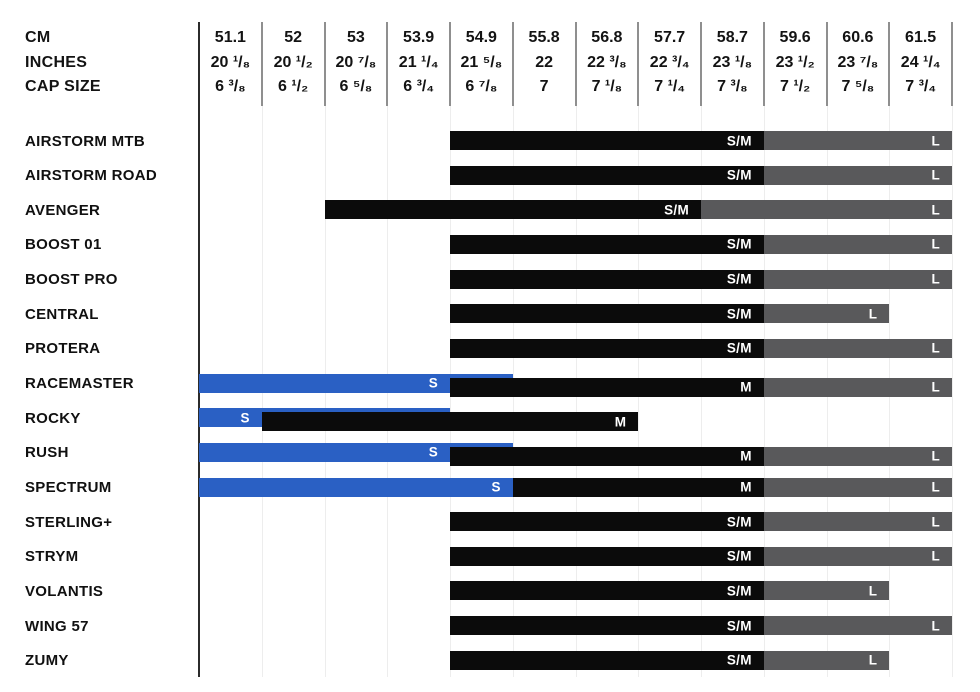  I want to click on model-label: RUSH, so click(47, 453).